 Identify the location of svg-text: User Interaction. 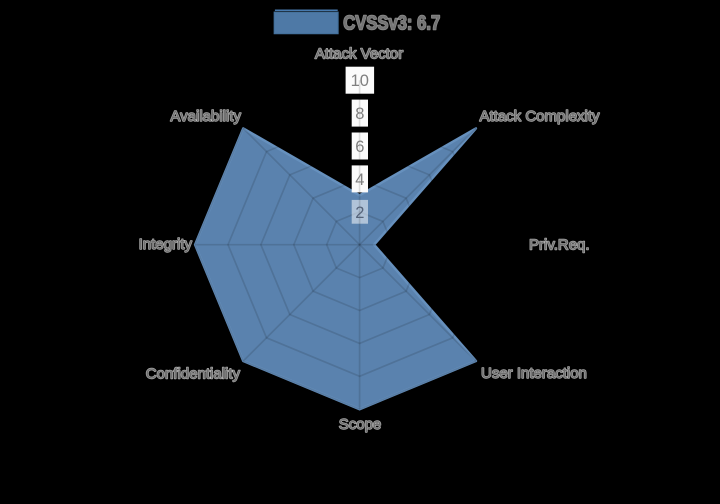
(534, 373).